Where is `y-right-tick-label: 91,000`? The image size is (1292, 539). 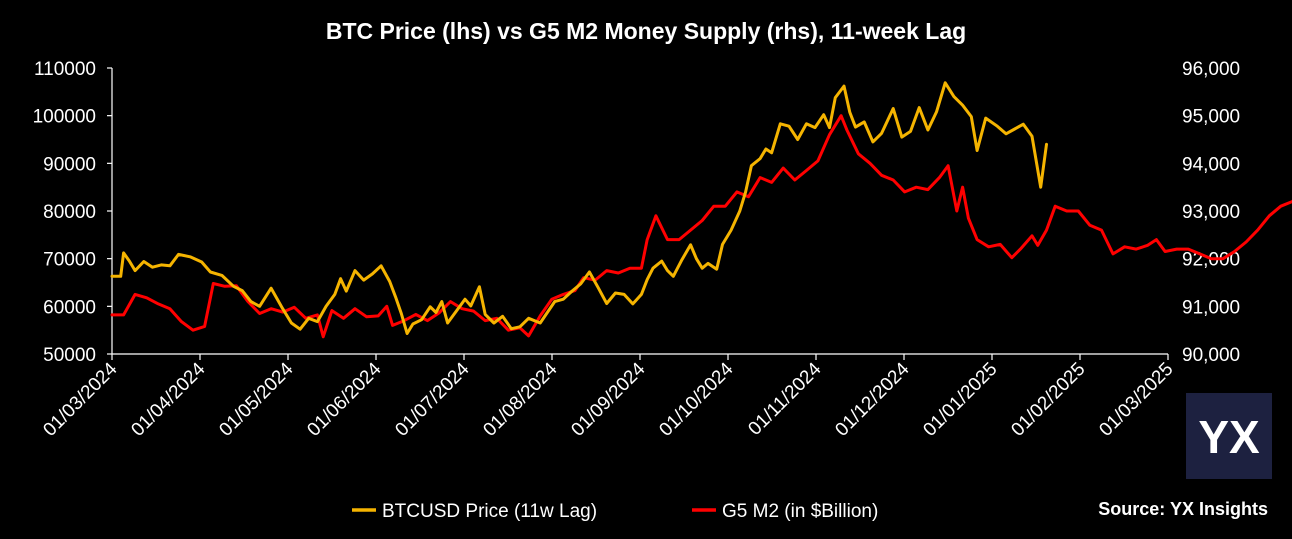 y-right-tick-label: 91,000 is located at coordinates (1211, 307).